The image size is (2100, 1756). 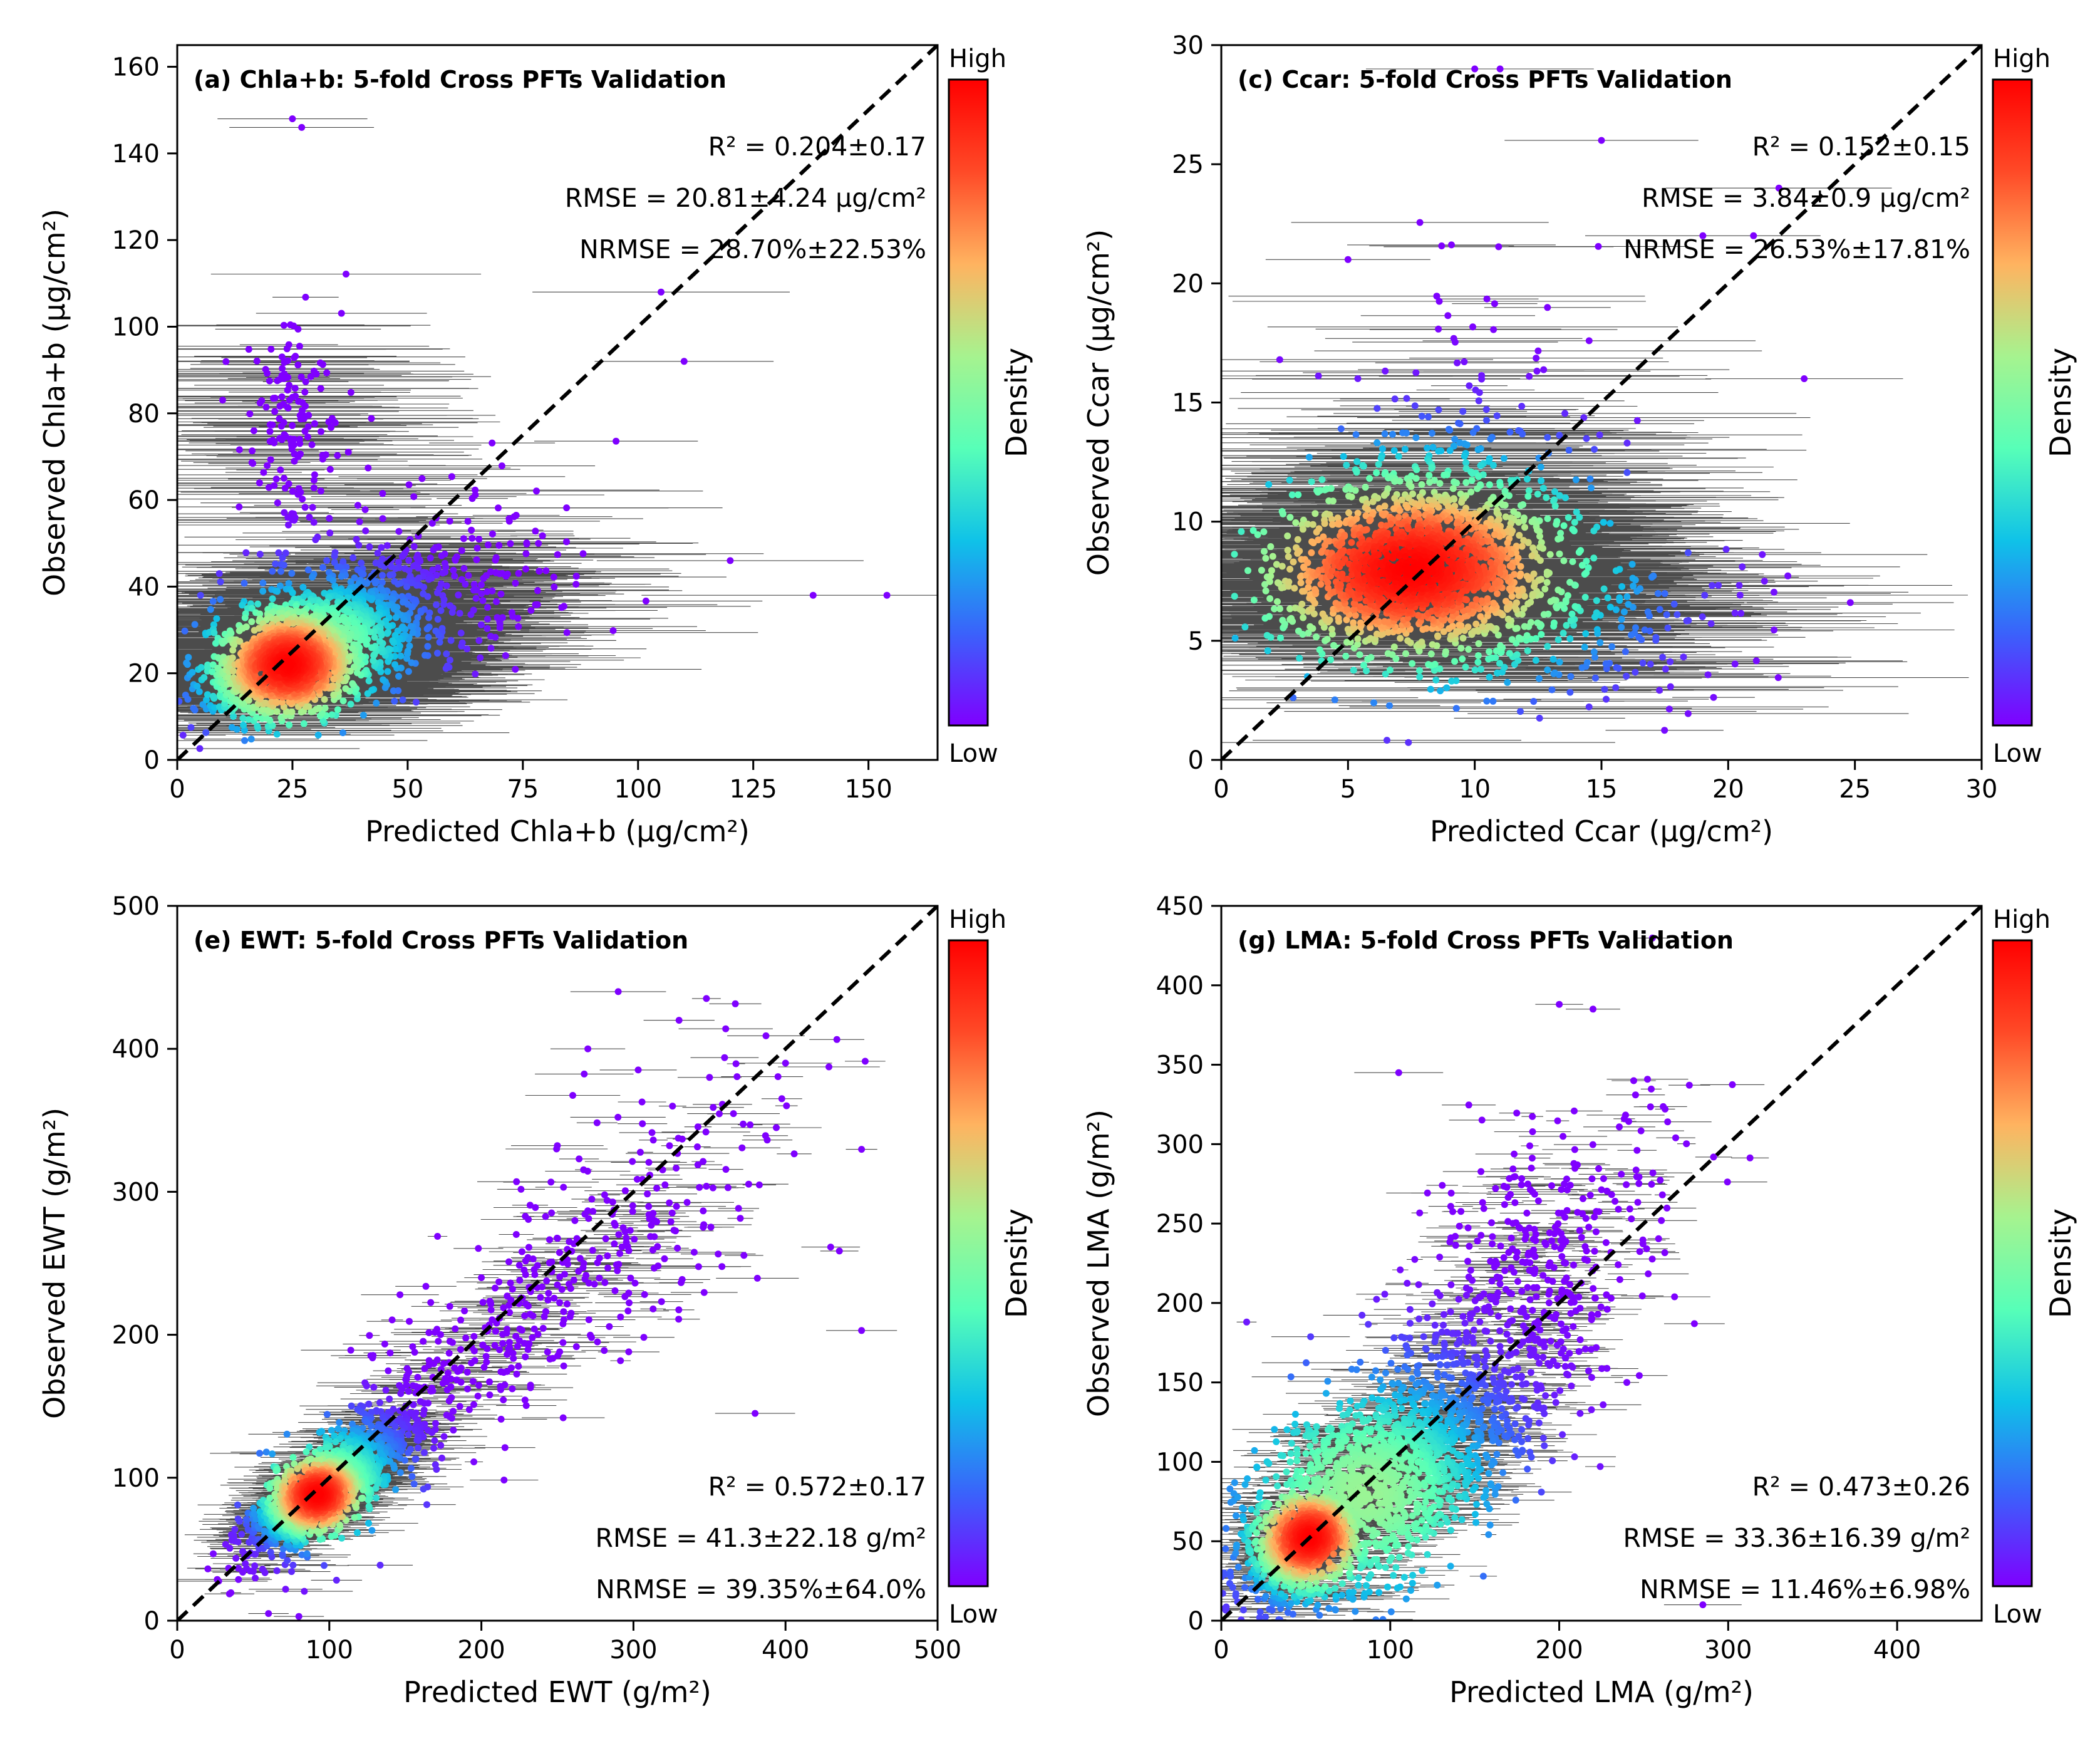 What do you see at coordinates (1855, 790) in the screenshot?
I see `panel-c-xtick-label: 25` at bounding box center [1855, 790].